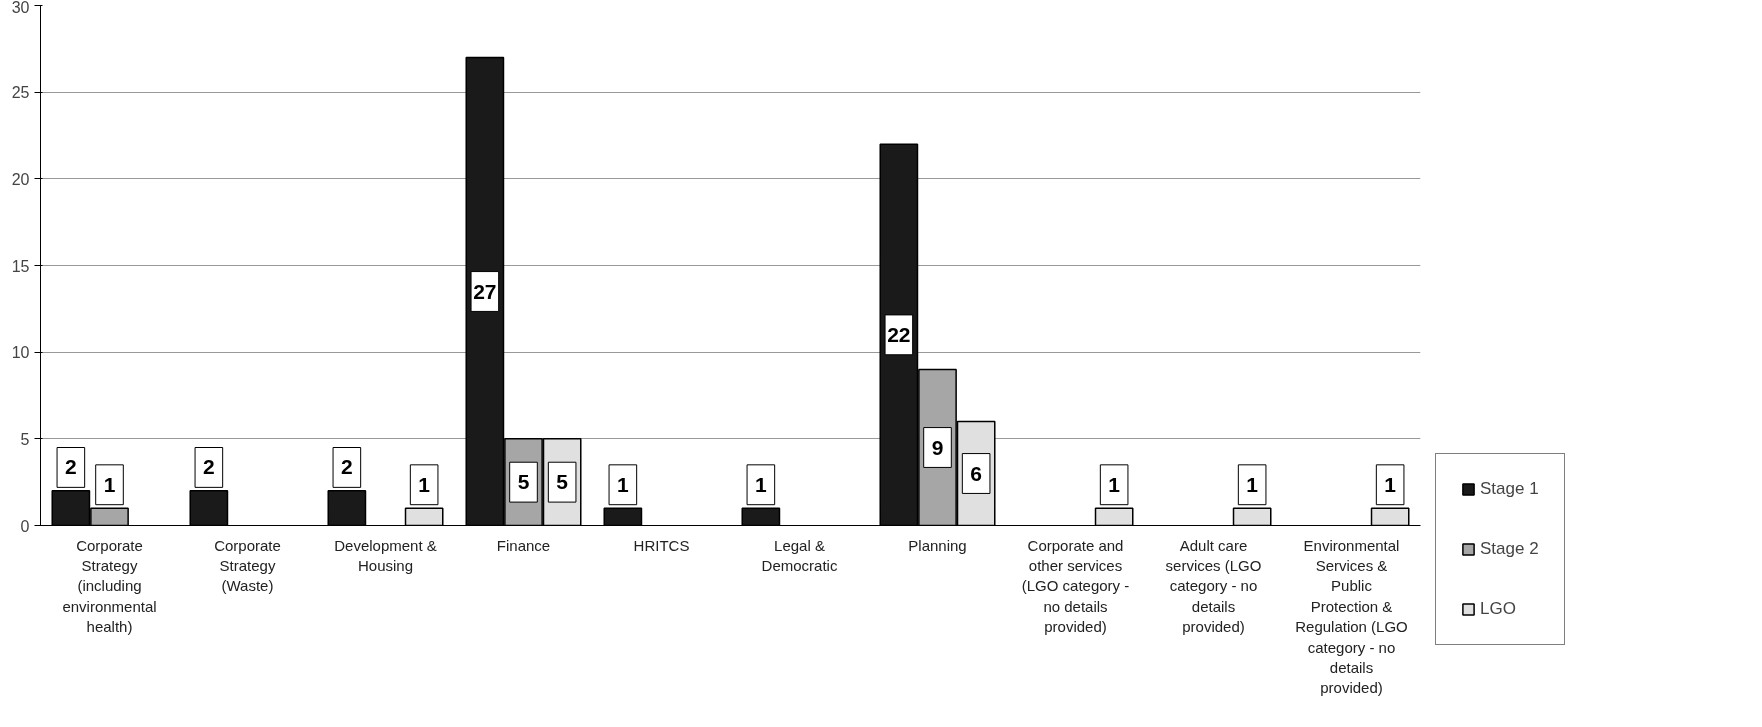 The image size is (1762, 727). What do you see at coordinates (109, 586) in the screenshot?
I see `x-tick-label: Corporate Strategy (including environmental health)` at bounding box center [109, 586].